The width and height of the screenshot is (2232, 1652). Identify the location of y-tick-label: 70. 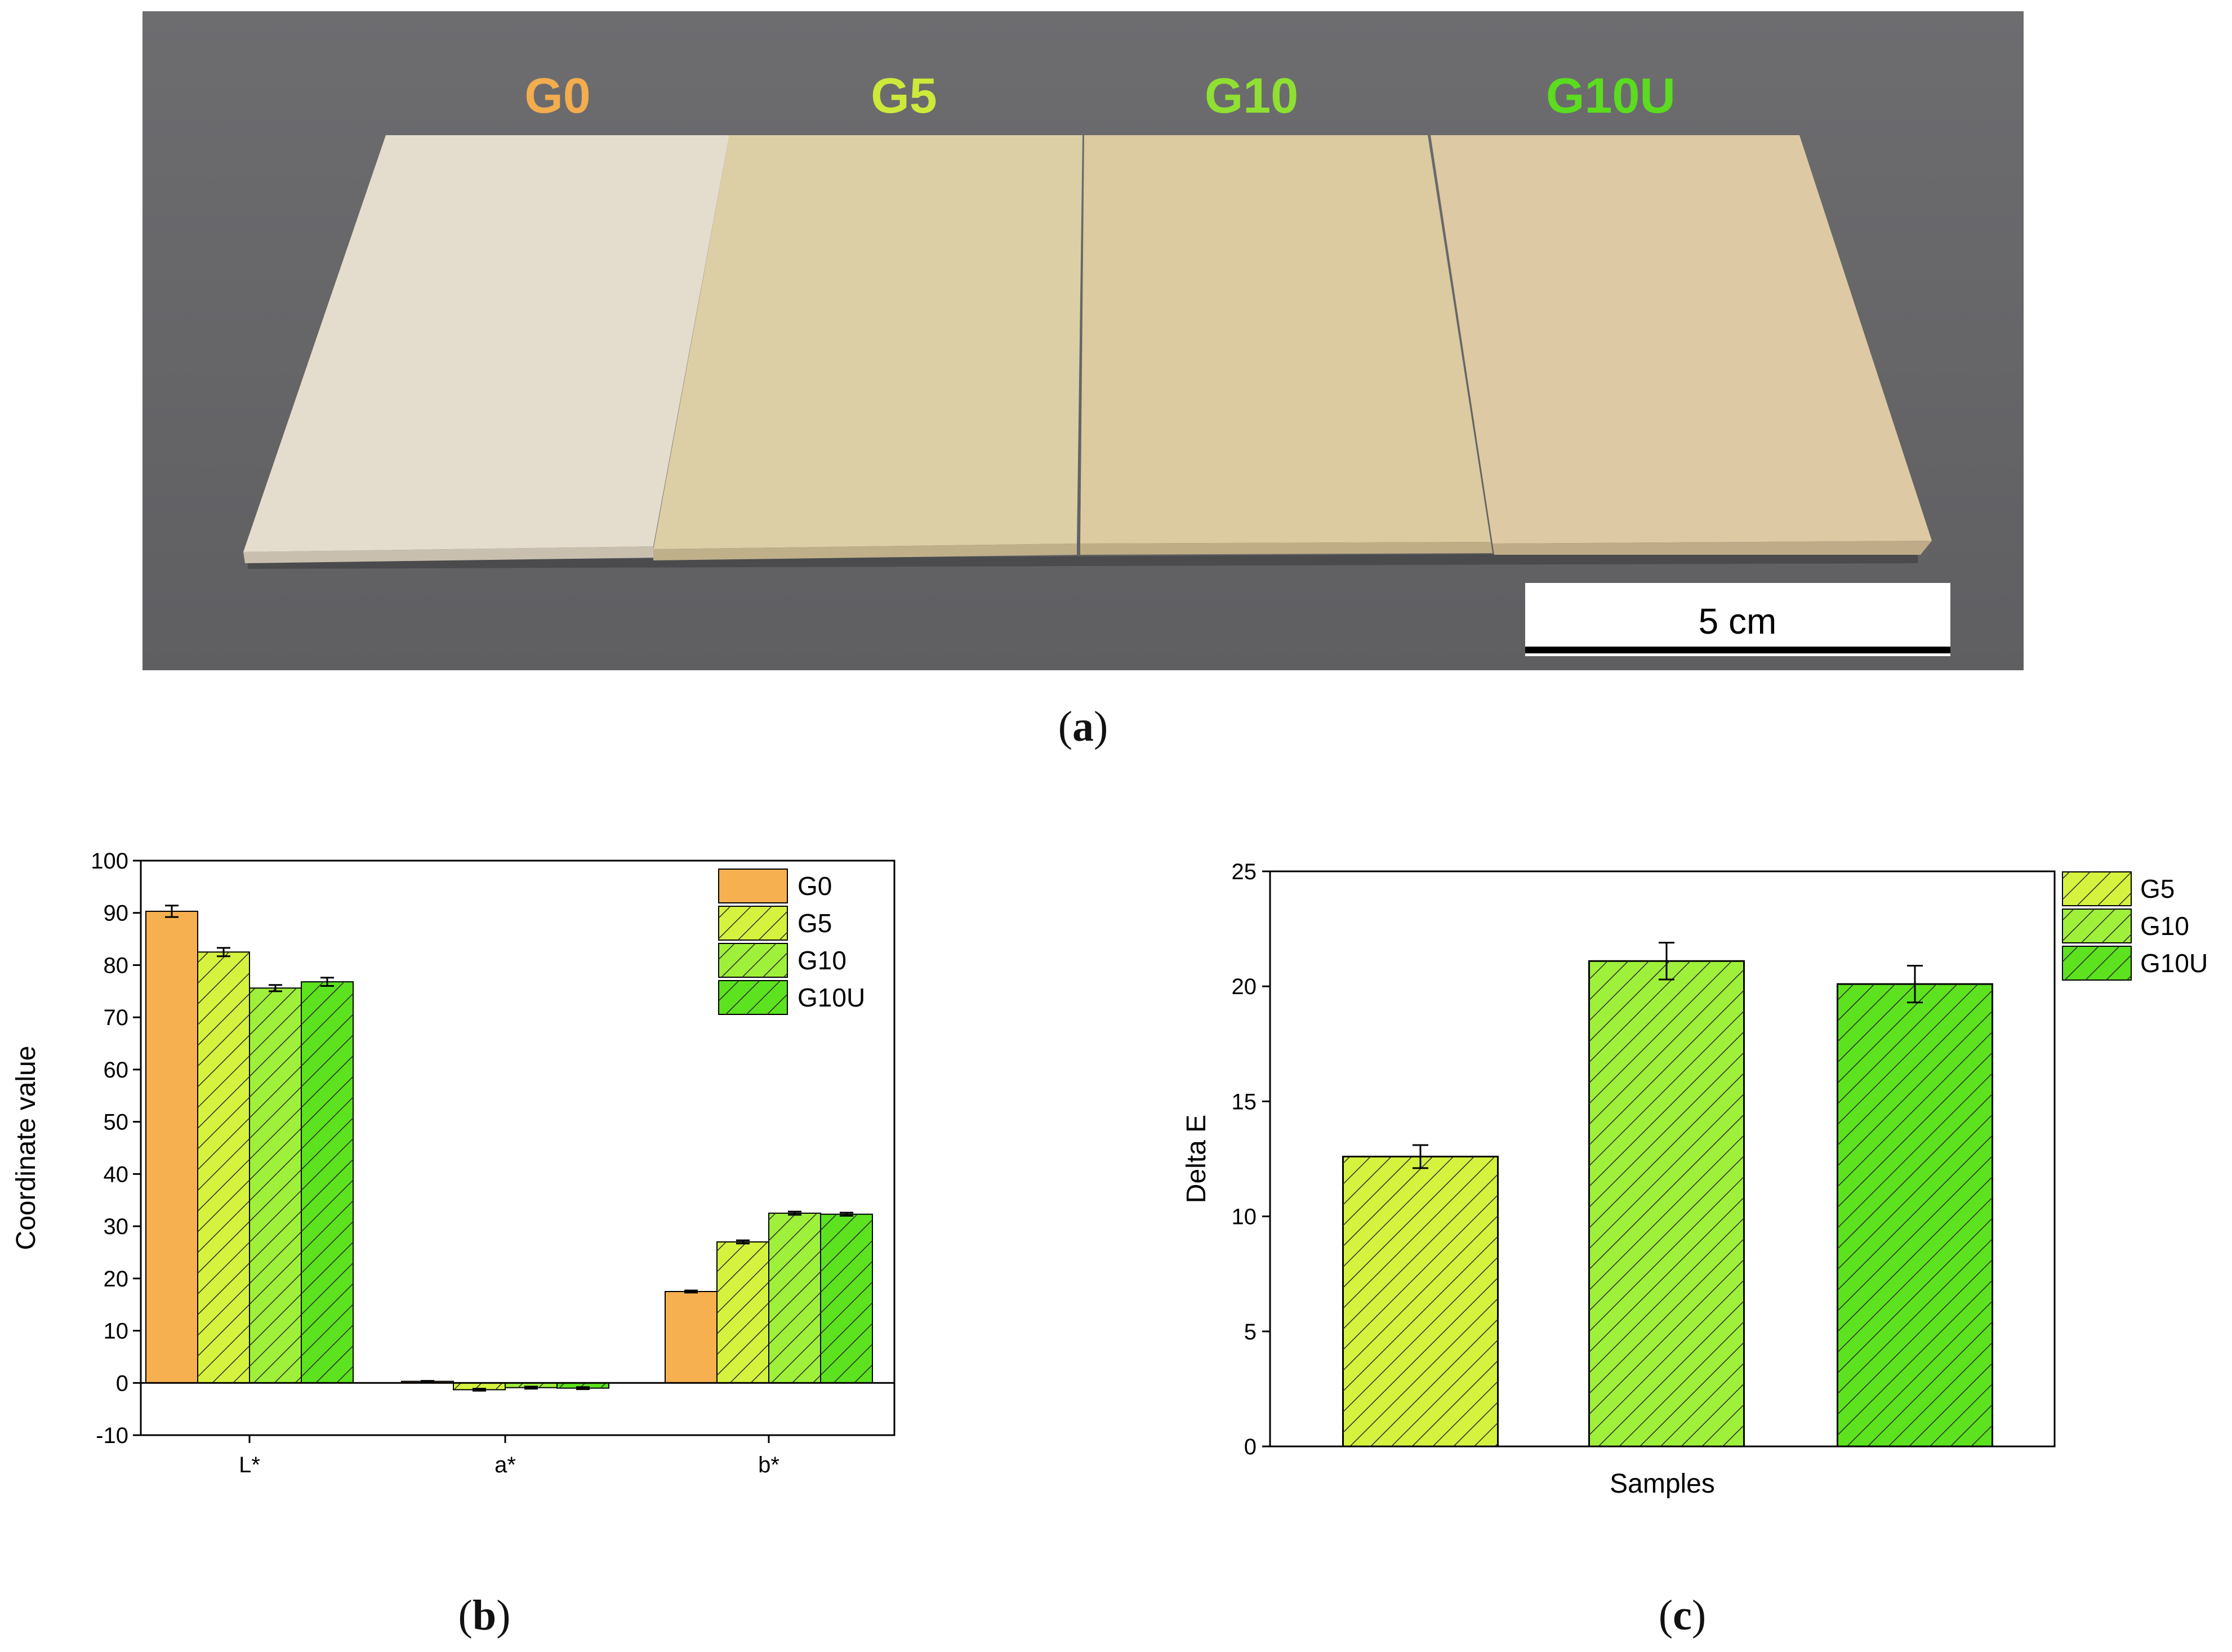
(117, 1018).